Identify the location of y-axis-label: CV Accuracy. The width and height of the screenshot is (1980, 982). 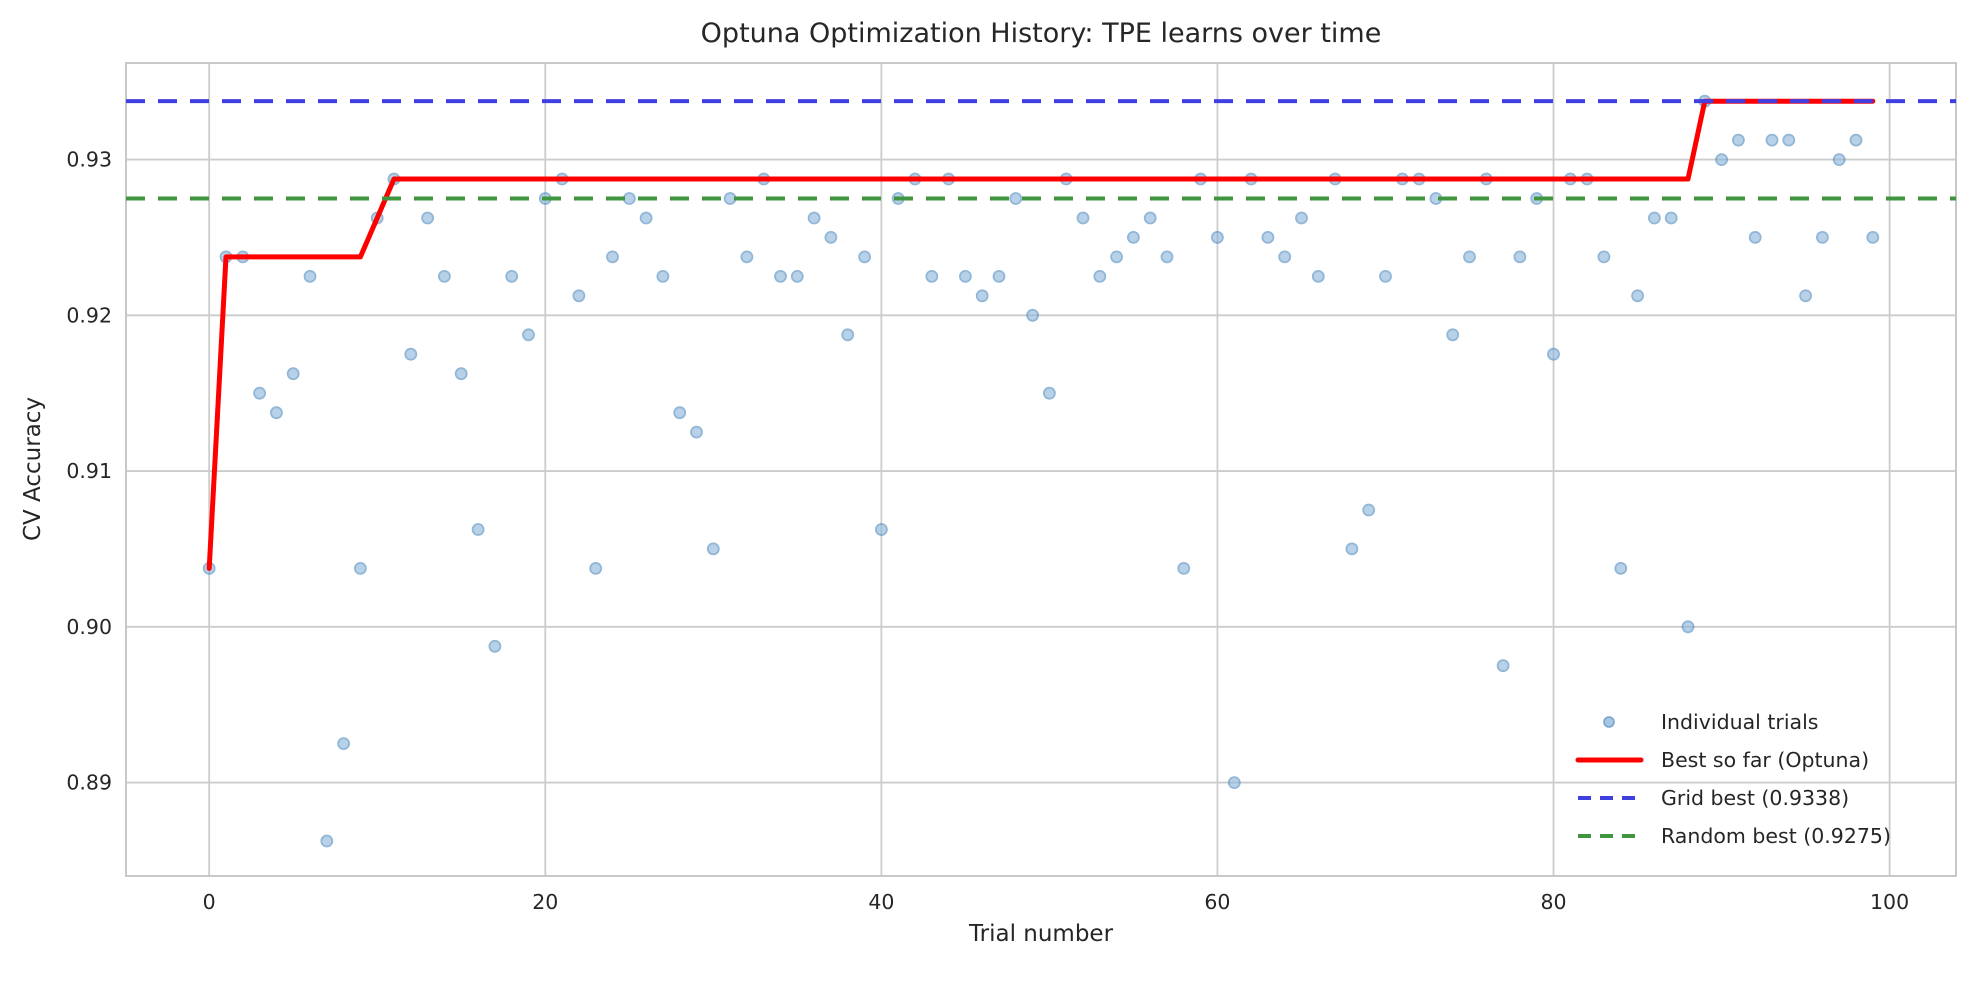
(33, 469).